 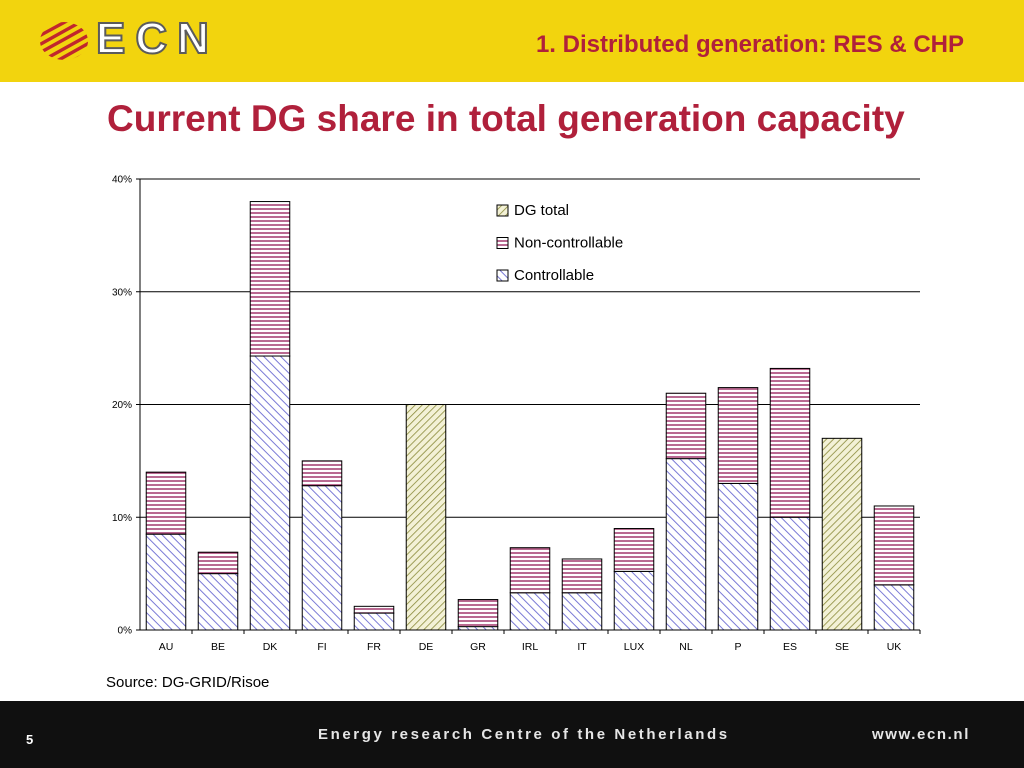 What do you see at coordinates (122, 292) in the screenshot?
I see `y-tick-label: 30%` at bounding box center [122, 292].